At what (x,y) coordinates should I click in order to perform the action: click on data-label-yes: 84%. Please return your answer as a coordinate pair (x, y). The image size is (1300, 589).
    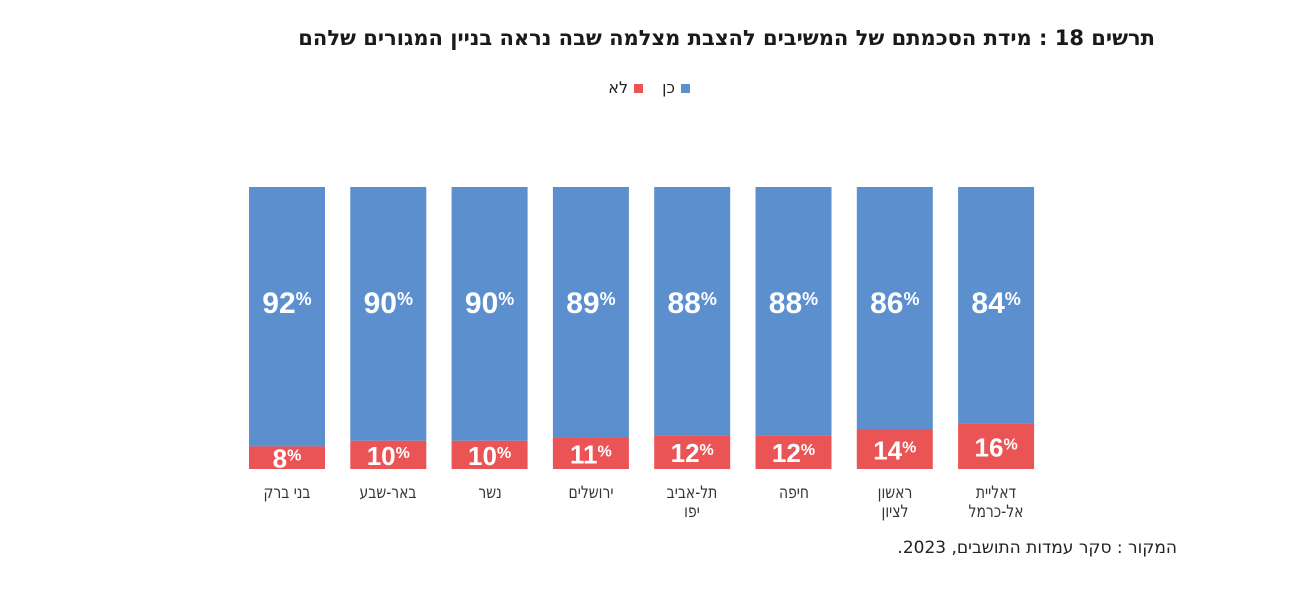
    Looking at the image, I should click on (995, 303).